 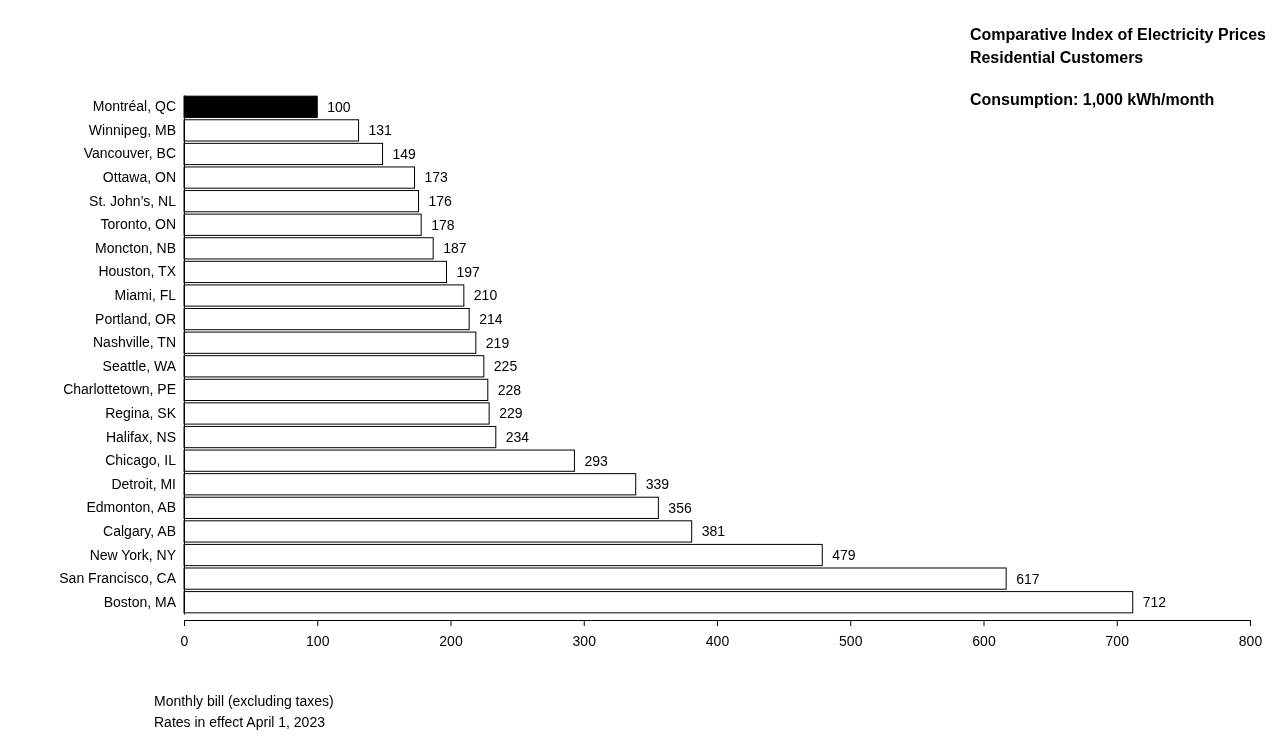 What do you see at coordinates (596, 460) in the screenshot?
I see `data-label: 293` at bounding box center [596, 460].